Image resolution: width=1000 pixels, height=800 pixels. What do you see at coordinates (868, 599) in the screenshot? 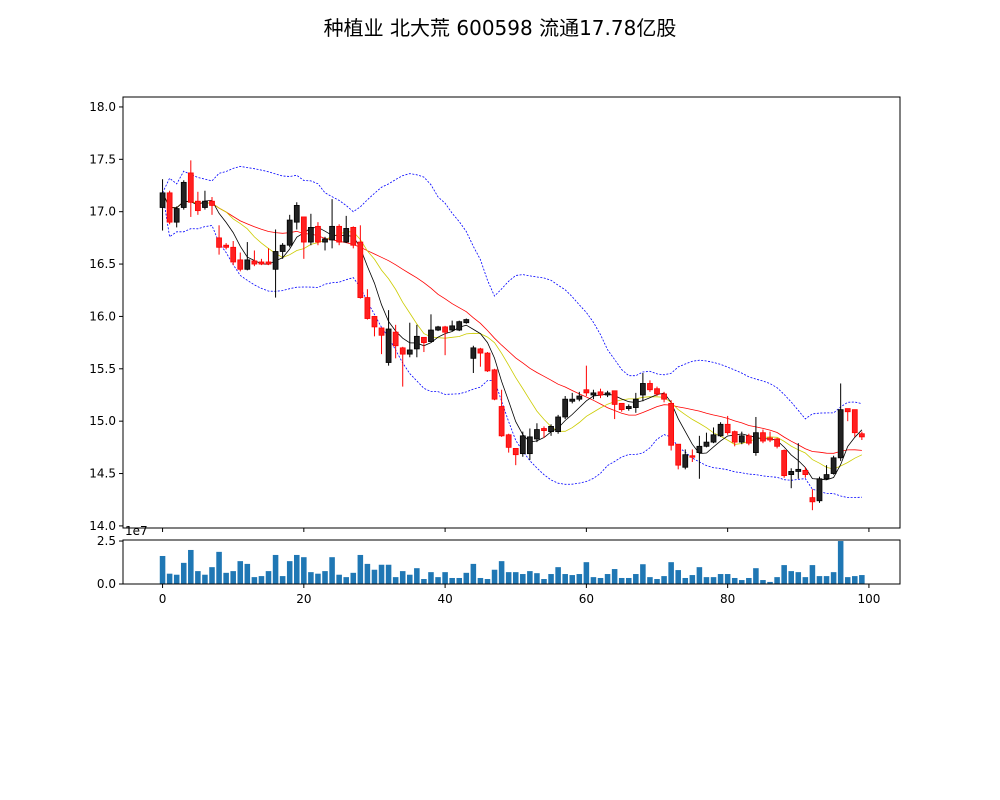
I see `x-tick-label: 100` at bounding box center [868, 599].